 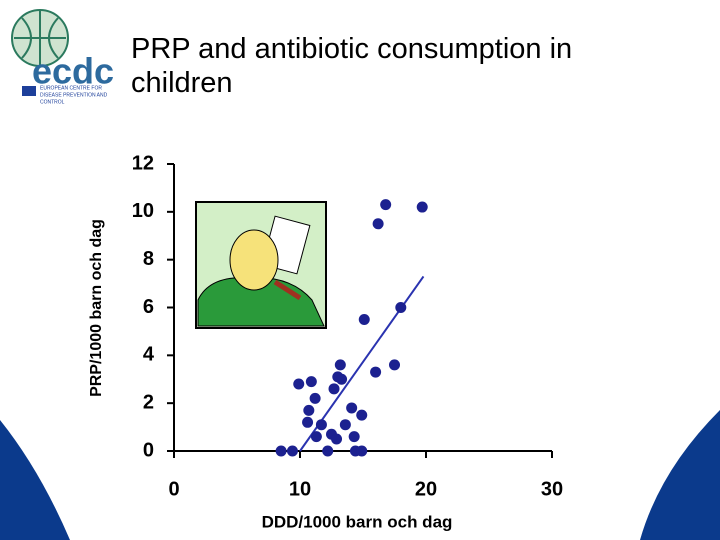 I want to click on y-axis-label: PRP/1000 barn och dag, so click(x=96, y=308).